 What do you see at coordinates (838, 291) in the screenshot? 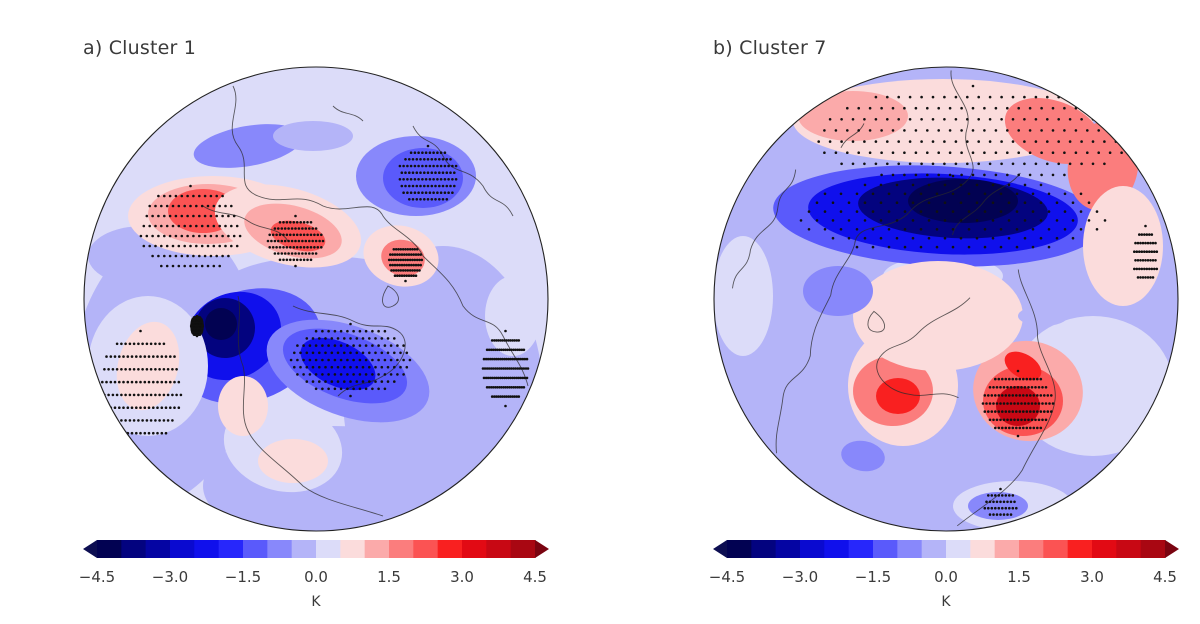
I see `contour-cold` at bounding box center [838, 291].